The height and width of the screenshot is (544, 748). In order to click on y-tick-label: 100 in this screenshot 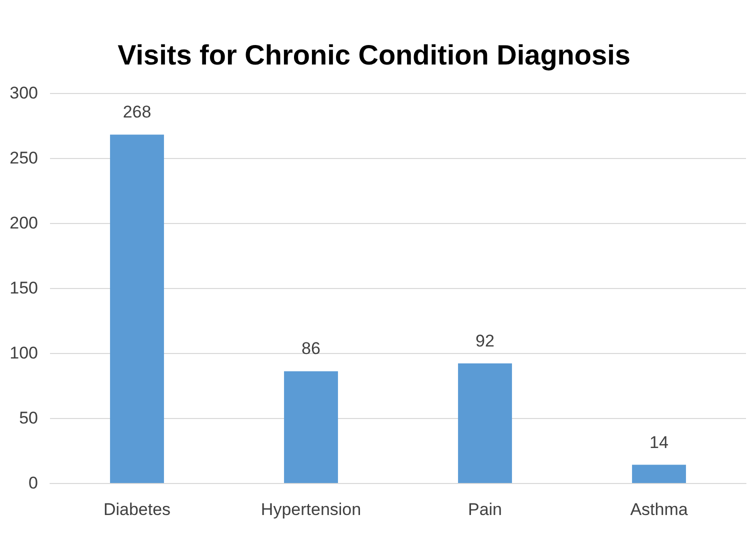, I will do `click(24, 353)`.